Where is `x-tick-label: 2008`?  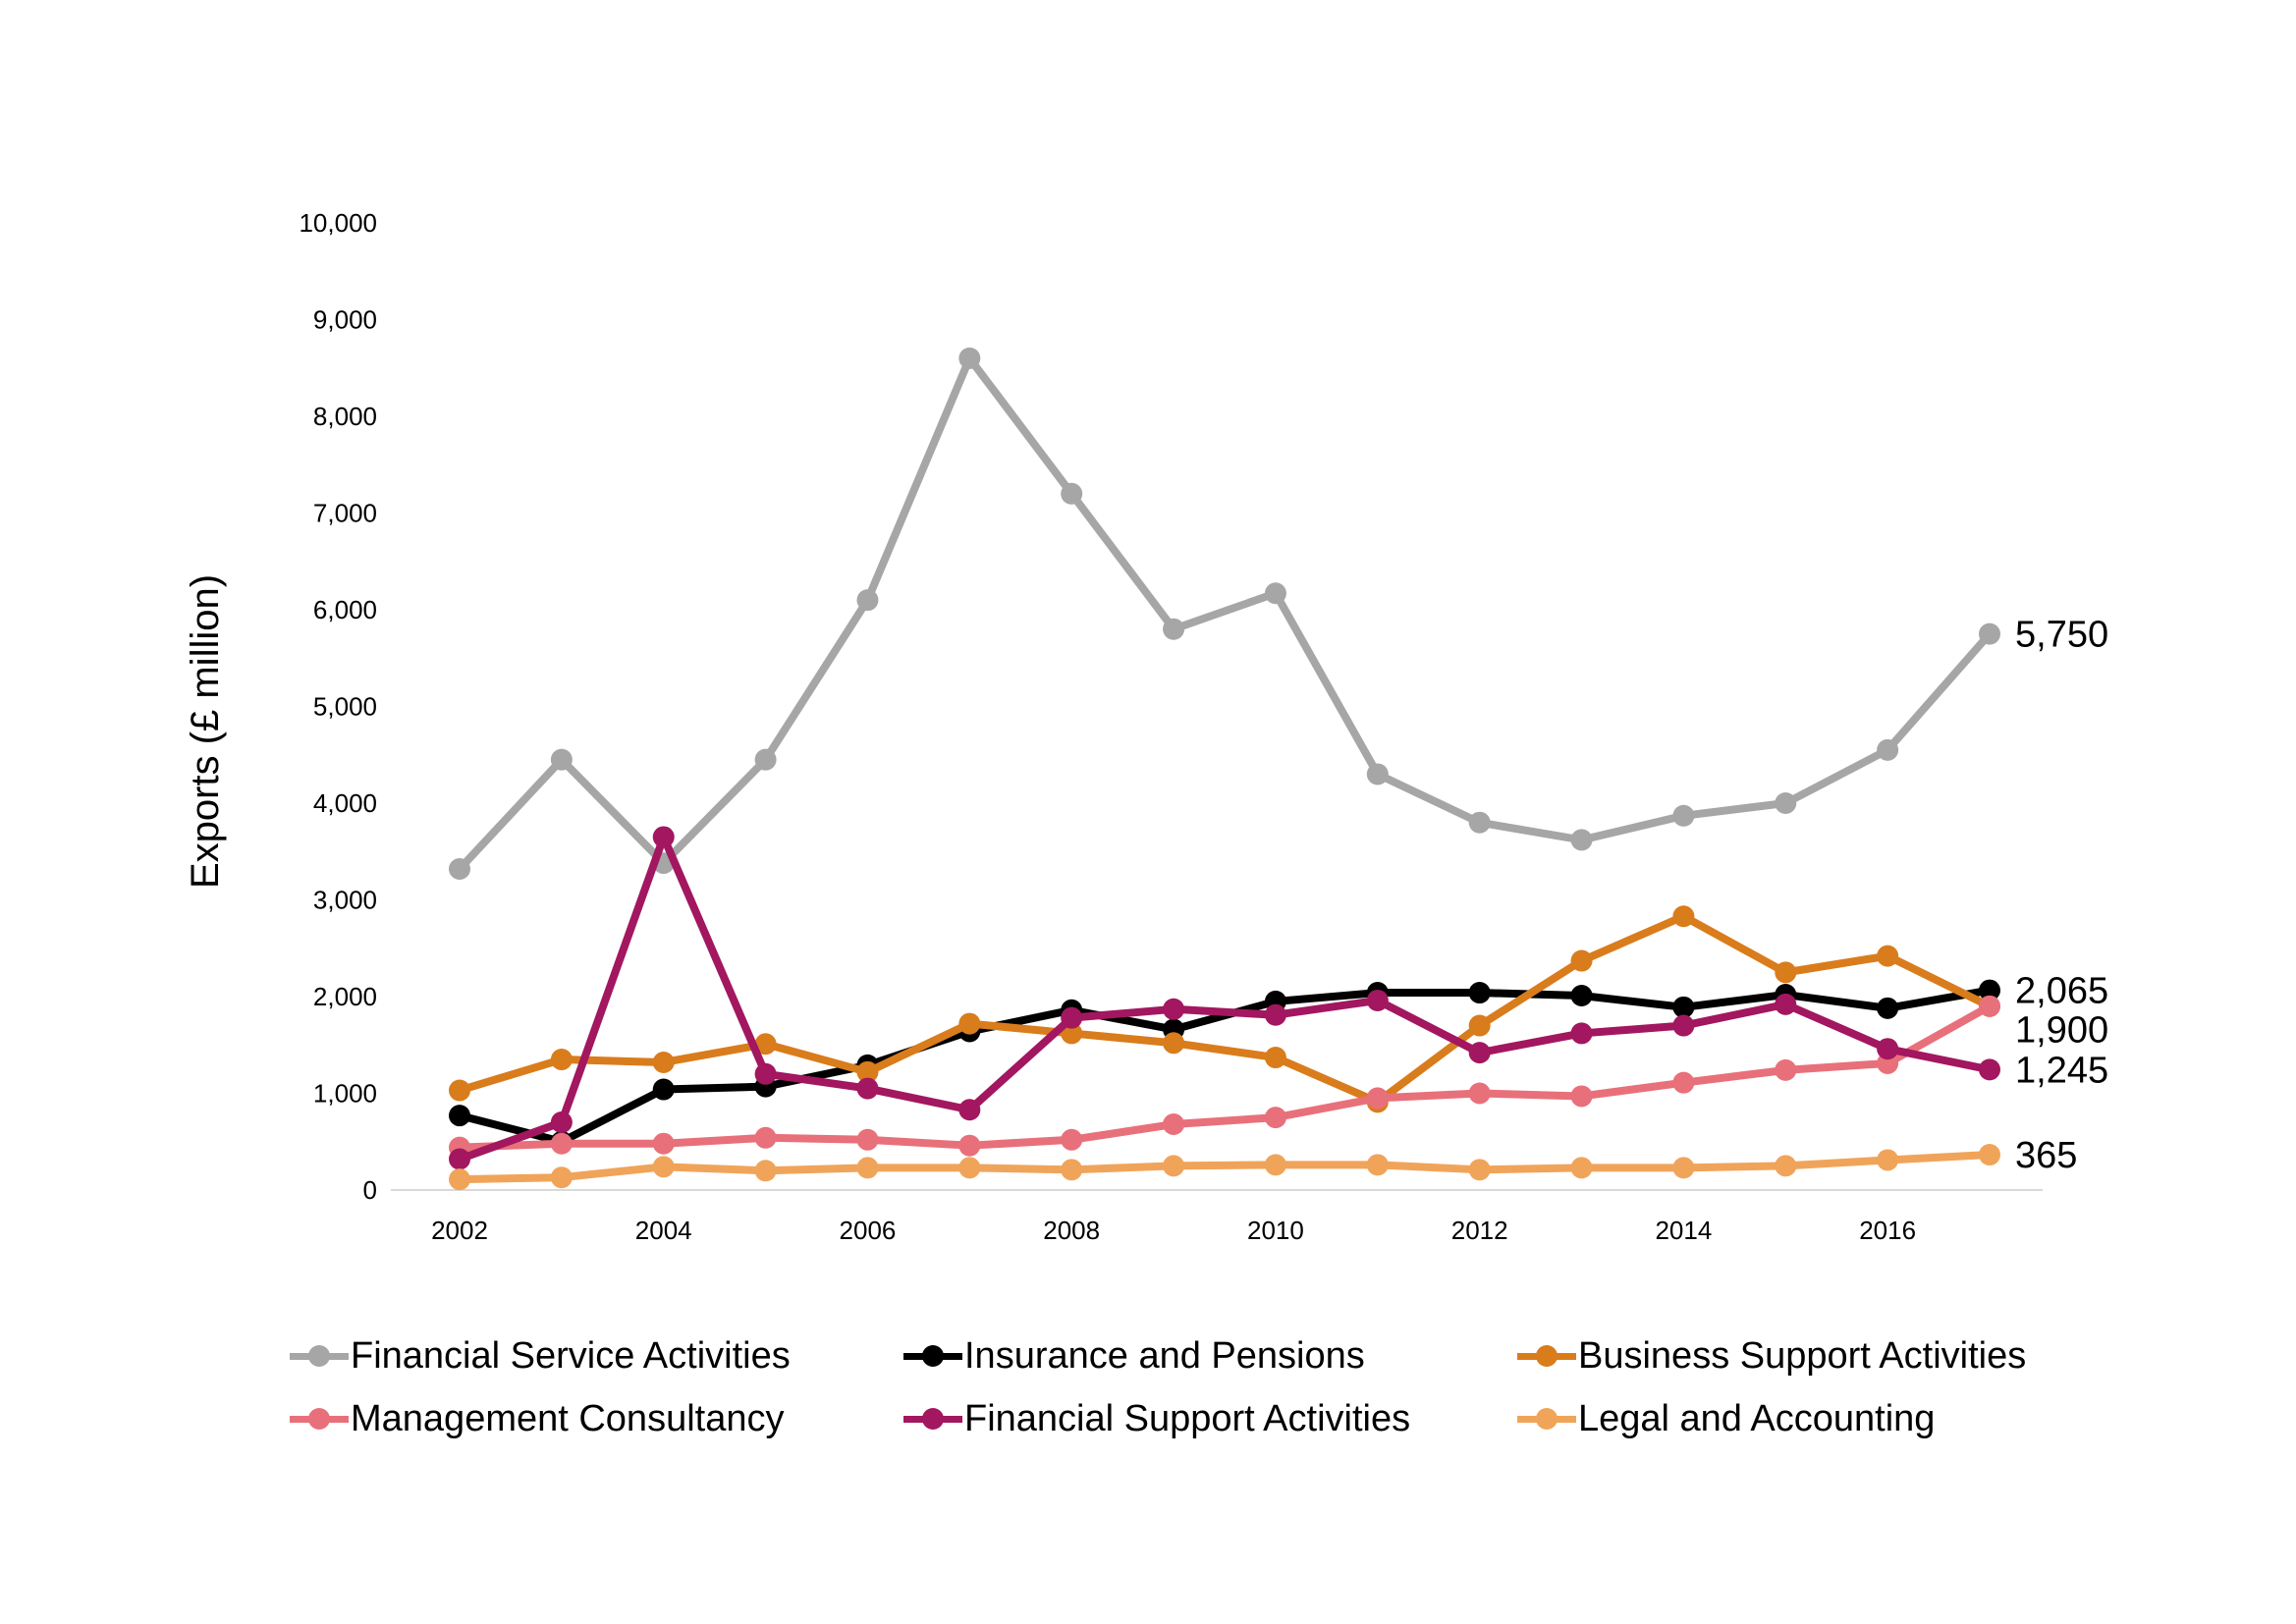 x-tick-label: 2008 is located at coordinates (1071, 1230).